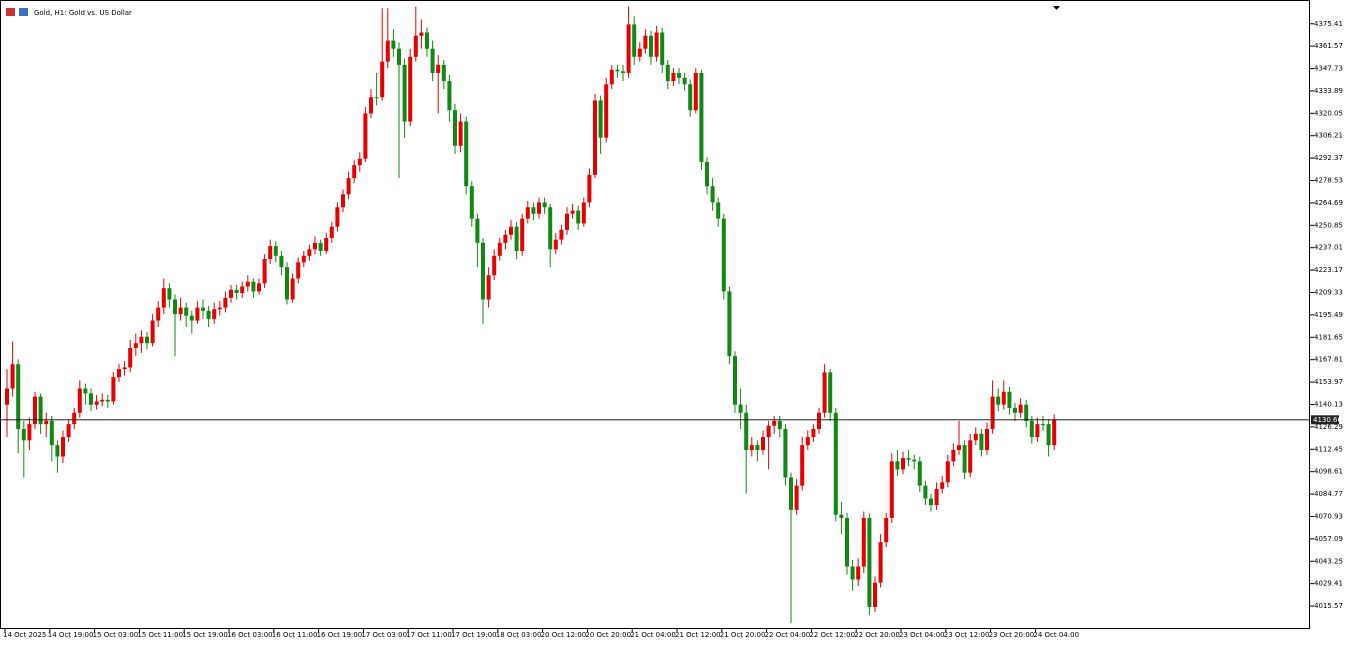  What do you see at coordinates (1328, 360) in the screenshot?
I see `y-tick-label: 4167.81` at bounding box center [1328, 360].